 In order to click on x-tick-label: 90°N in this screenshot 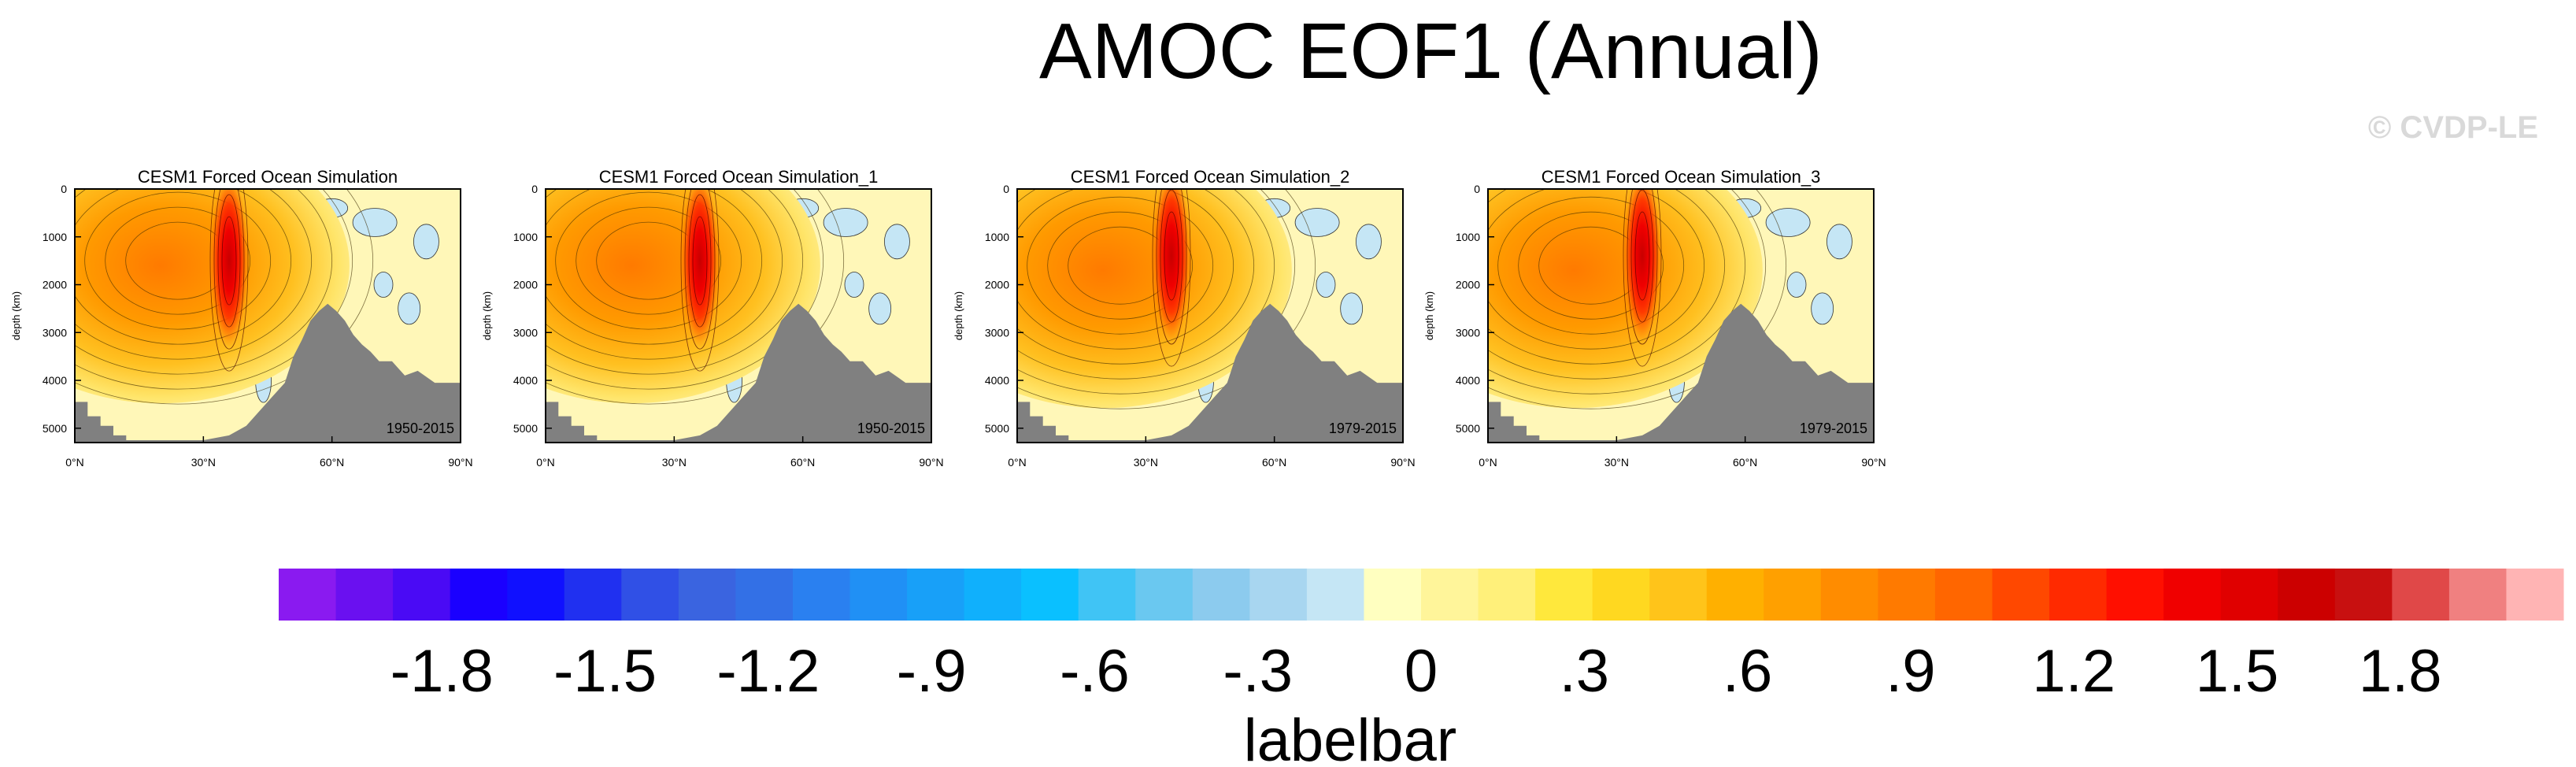, I will do `click(931, 463)`.